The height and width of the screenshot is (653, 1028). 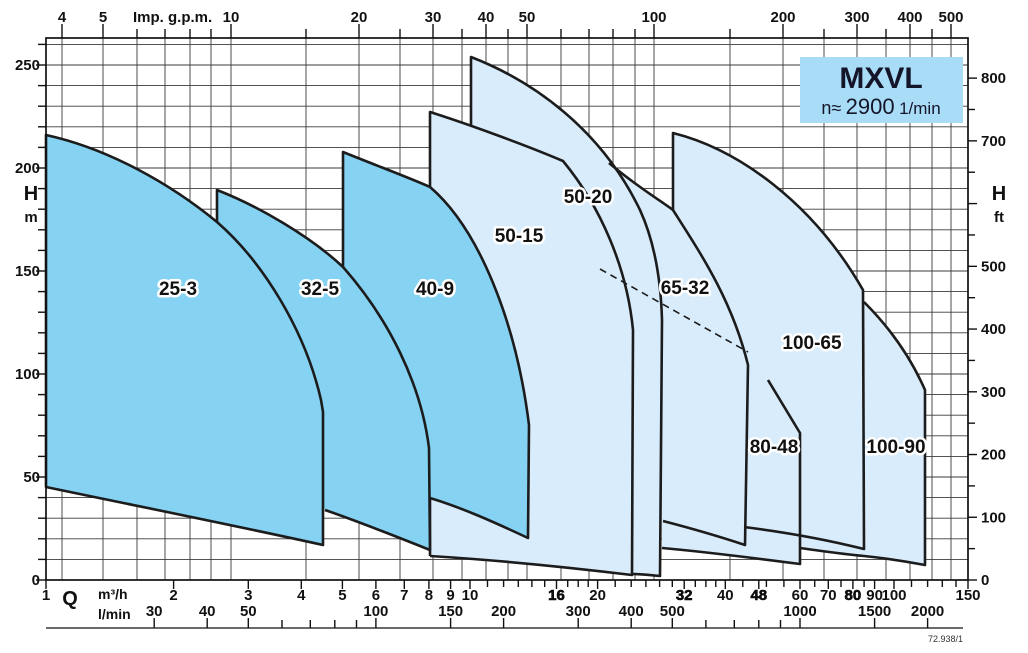 I want to click on dashed-guide-line, so click(x=674, y=310).